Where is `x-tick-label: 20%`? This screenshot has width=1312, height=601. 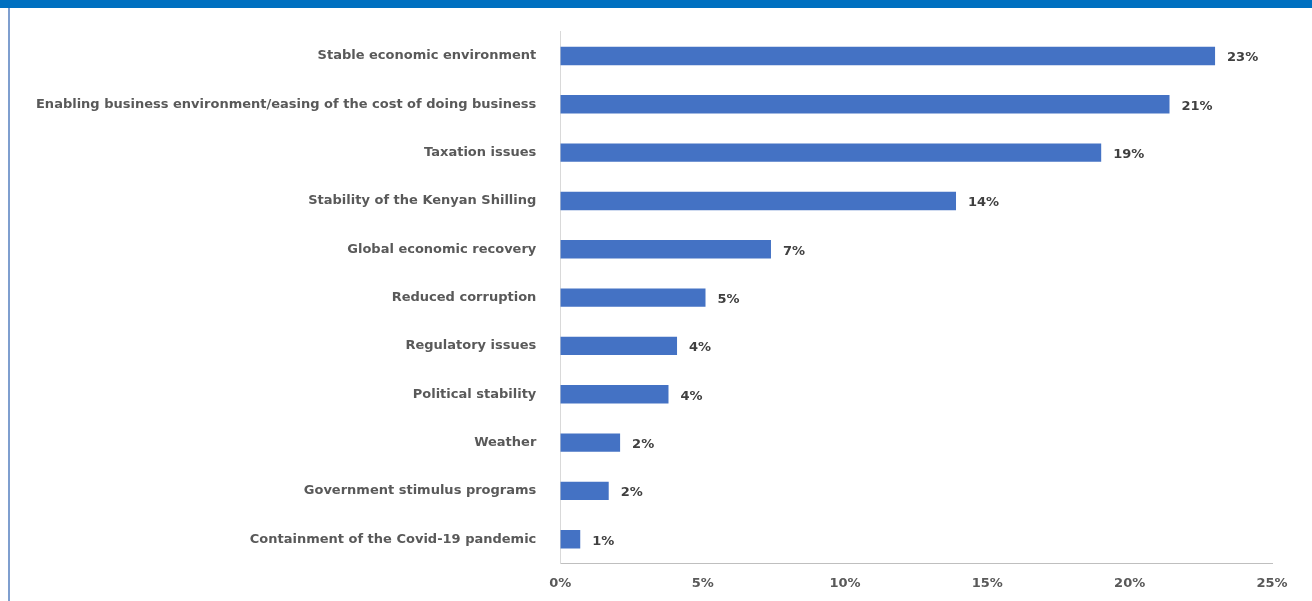 x-tick-label: 20% is located at coordinates (1130, 582).